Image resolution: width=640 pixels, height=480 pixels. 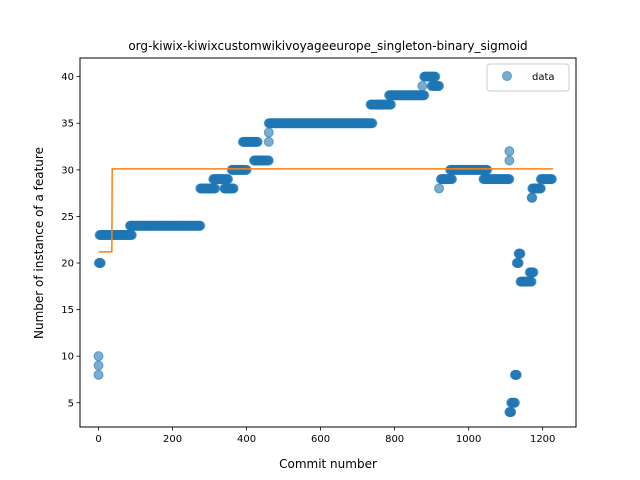 What do you see at coordinates (67, 357) in the screenshot?
I see `y-tick-label: 10` at bounding box center [67, 357].